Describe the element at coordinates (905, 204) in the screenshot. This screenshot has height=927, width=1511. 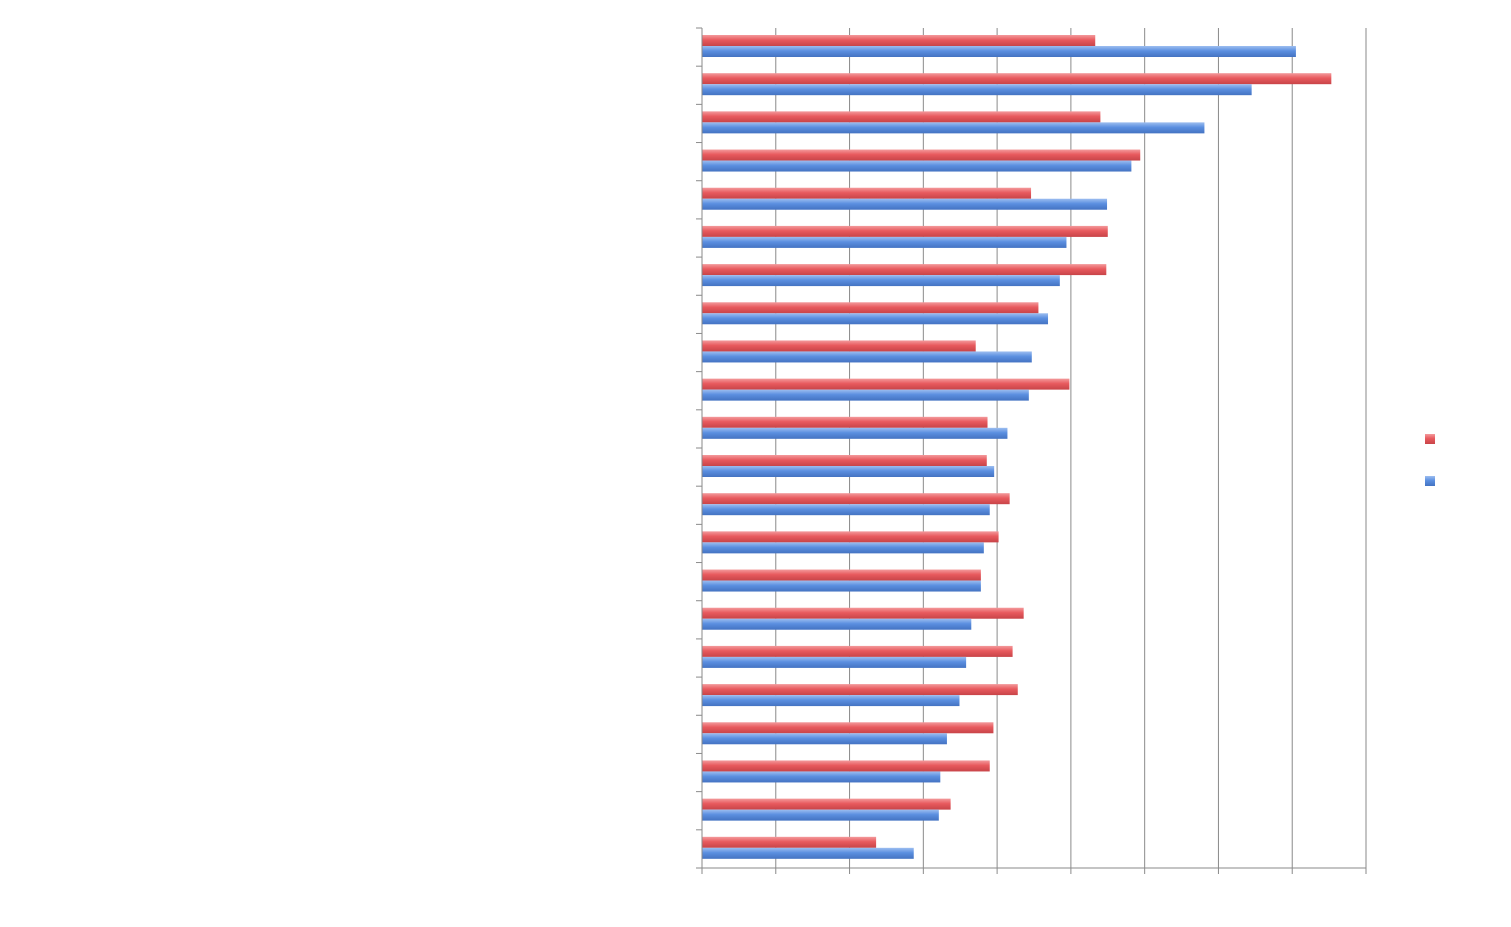
I see `bar-s2-c5` at that location.